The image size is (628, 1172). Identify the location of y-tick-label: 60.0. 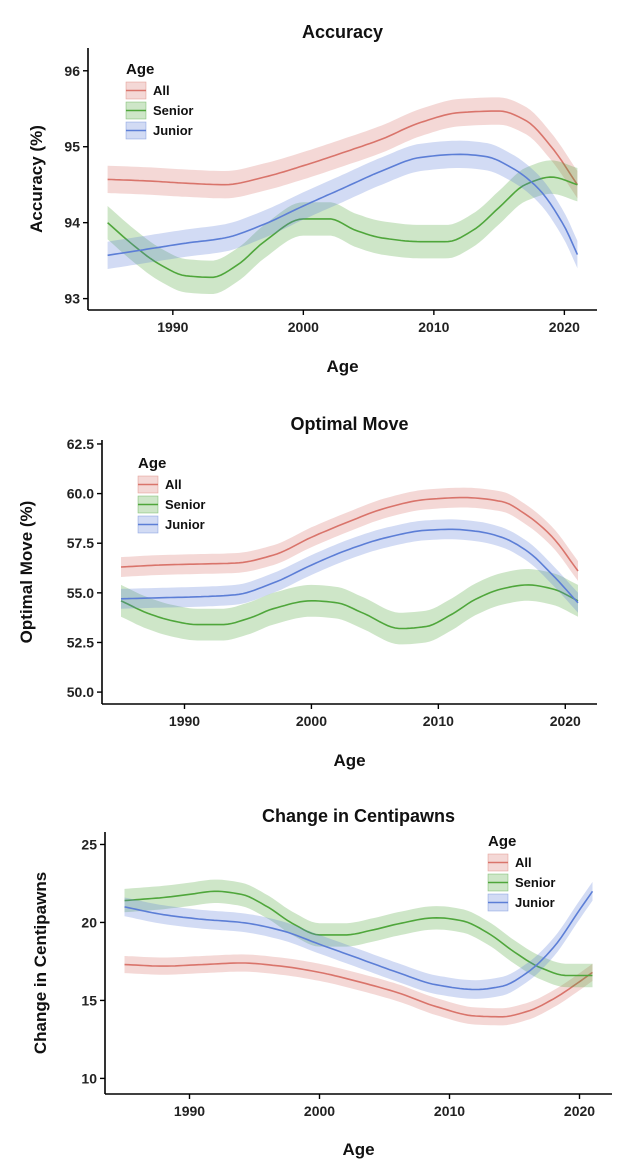
(80, 494).